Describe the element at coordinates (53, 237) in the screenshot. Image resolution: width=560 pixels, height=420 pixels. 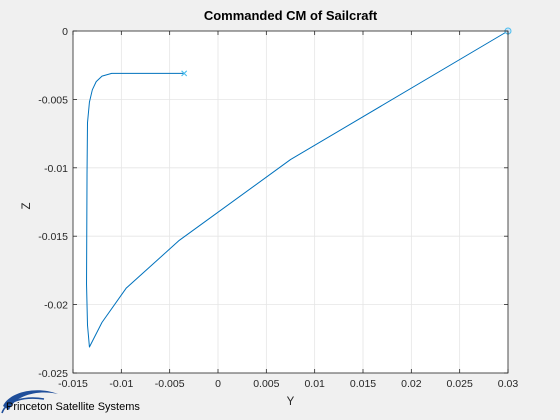
I see `y-tick-label: -0.015` at that location.